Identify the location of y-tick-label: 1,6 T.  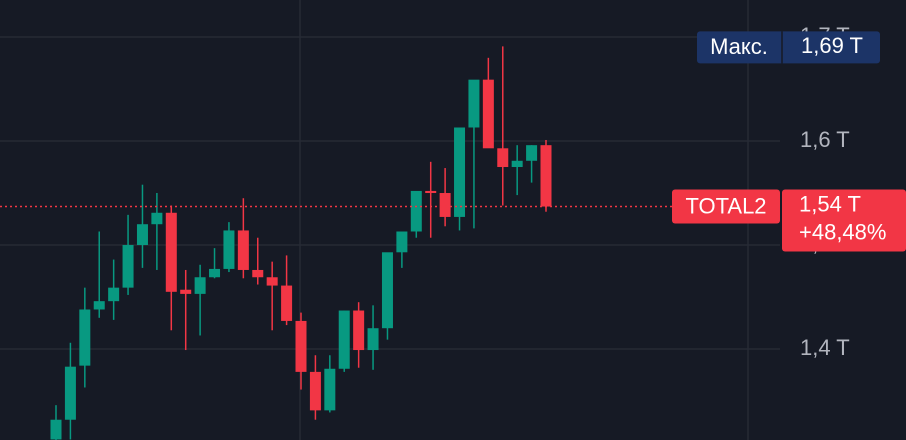
(825, 139).